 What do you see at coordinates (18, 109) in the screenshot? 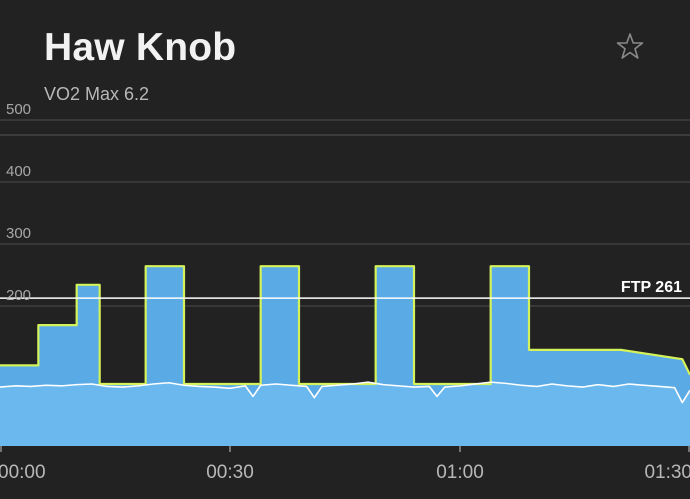
I see `y-tick-label: 500` at bounding box center [18, 109].